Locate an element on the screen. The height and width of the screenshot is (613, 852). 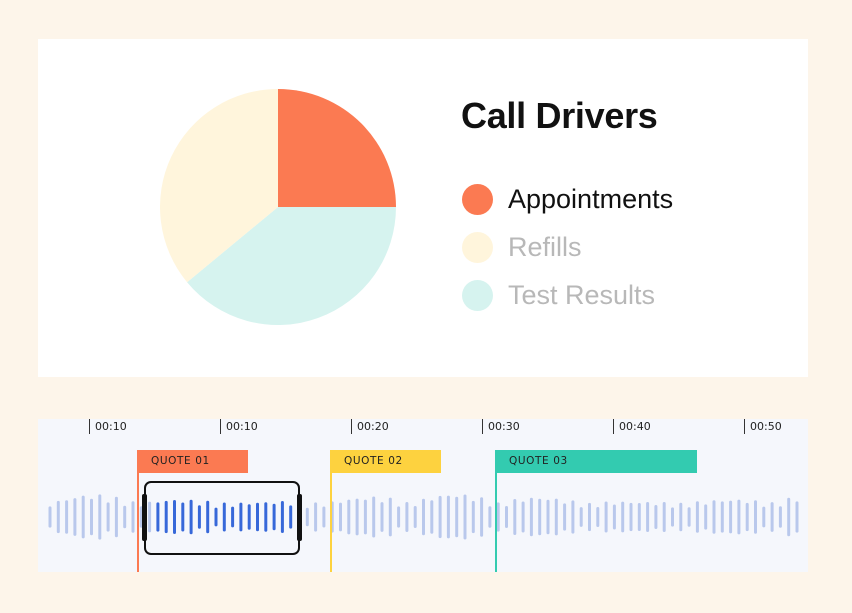
pie-slice-appointments is located at coordinates (337, 148).